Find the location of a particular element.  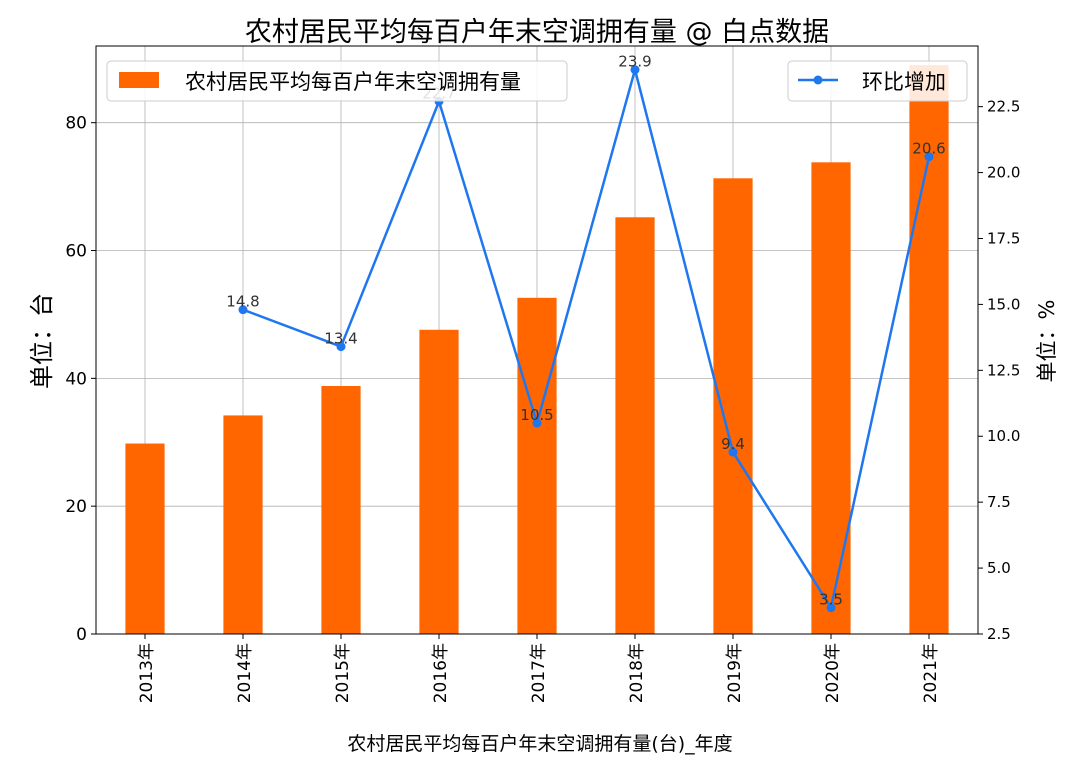

legend-line-label: 环比增加 is located at coordinates (904, 82).